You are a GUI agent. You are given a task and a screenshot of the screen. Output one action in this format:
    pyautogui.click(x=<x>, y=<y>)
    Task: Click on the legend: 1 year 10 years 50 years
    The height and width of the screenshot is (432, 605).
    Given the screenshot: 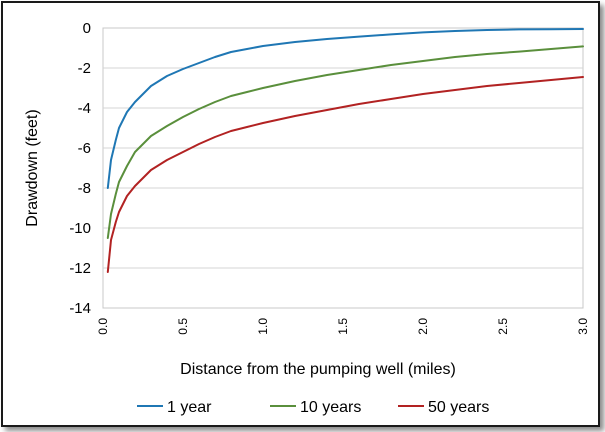 What is the action you would take?
    pyautogui.click(x=313, y=407)
    